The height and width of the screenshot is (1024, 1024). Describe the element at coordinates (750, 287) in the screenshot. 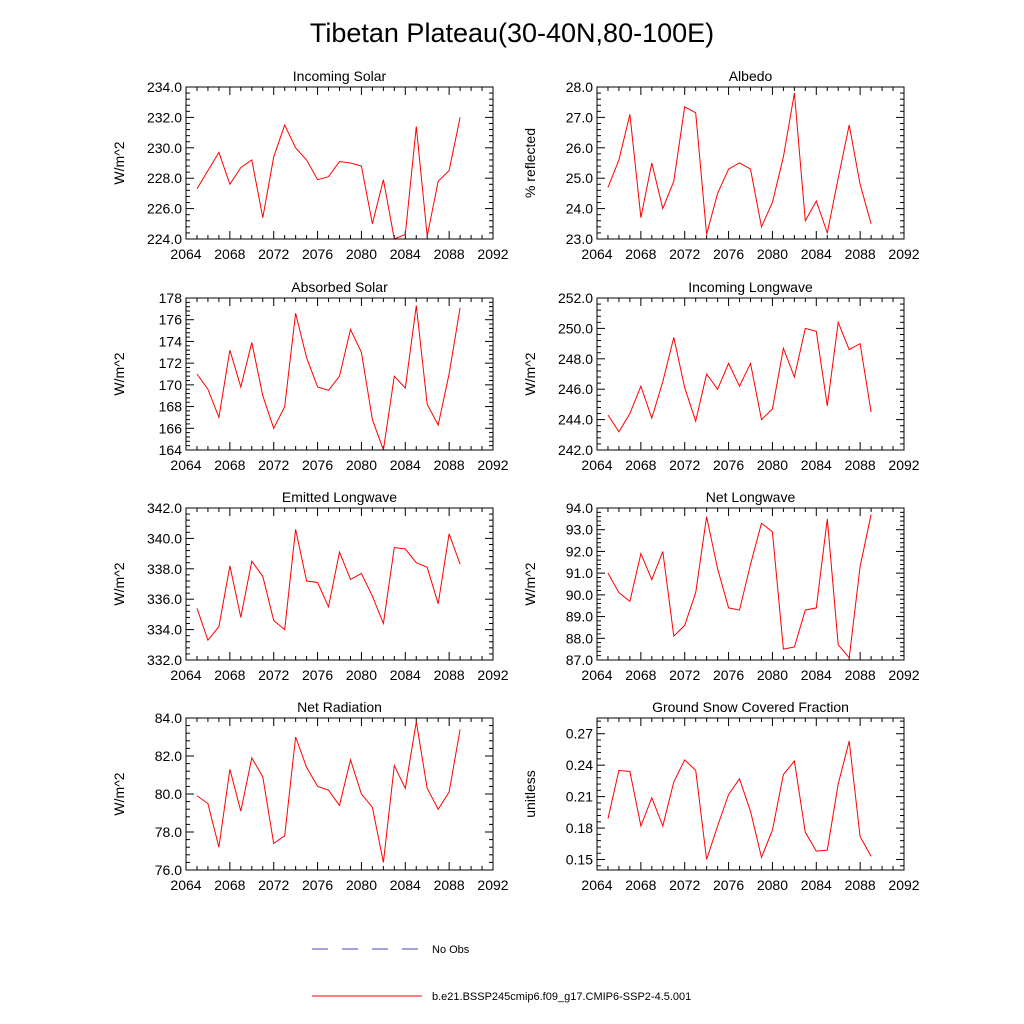

I see `panel-title: Incoming Longwave` at that location.